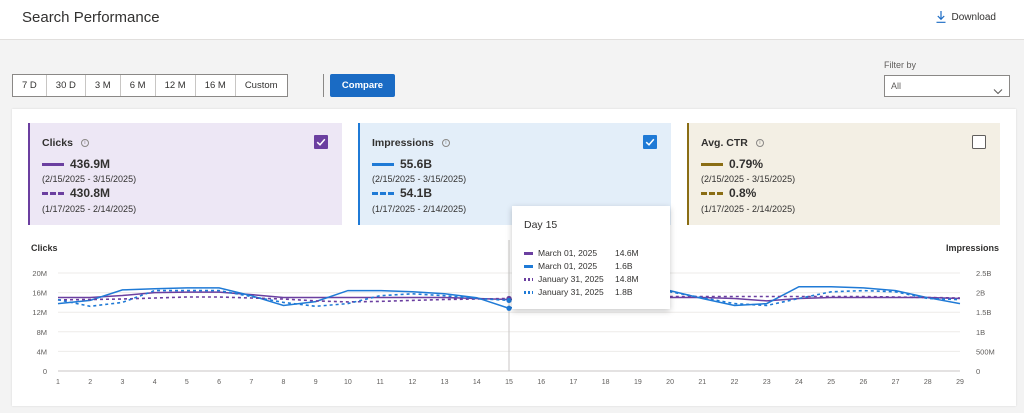  I want to click on x-tick-label: 7, so click(251, 382).